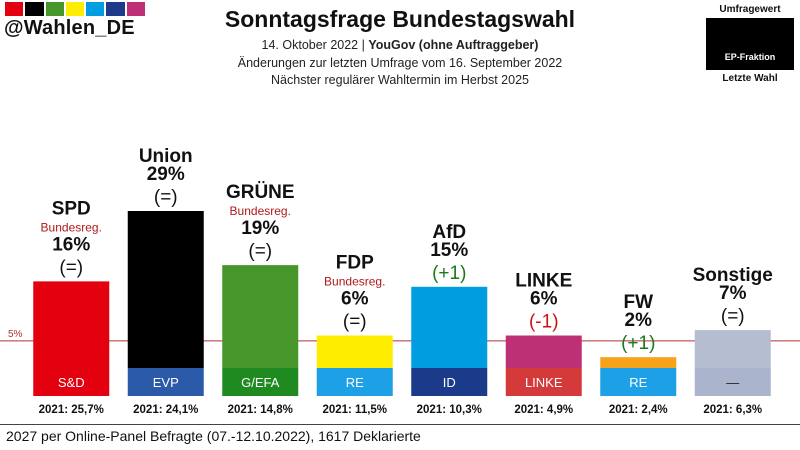  Describe the element at coordinates (69, 28) in the screenshot. I see `account-handle: @Wahlen_DE` at that location.